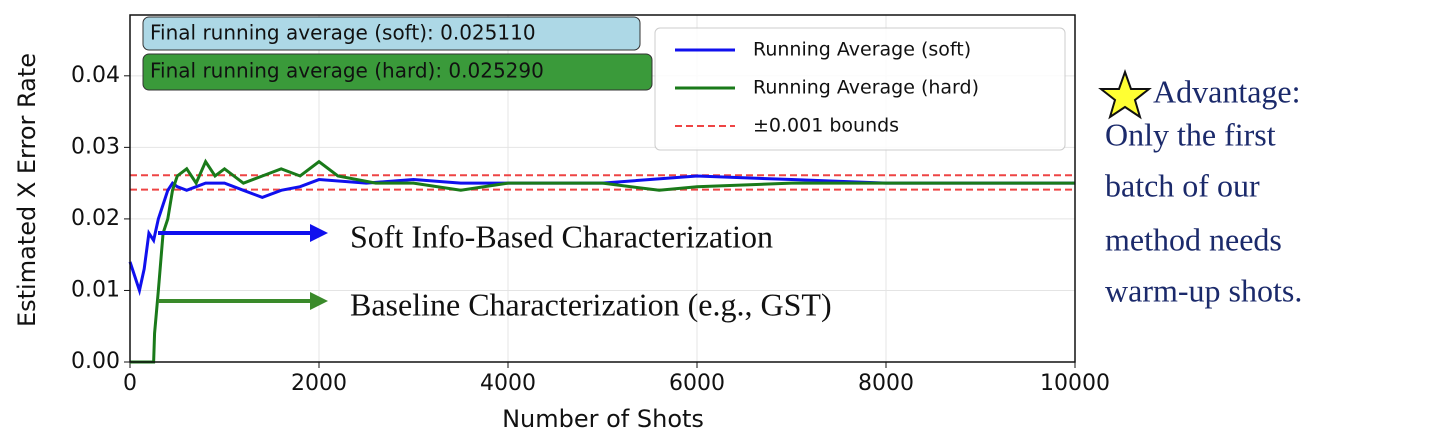 This screenshot has height=446, width=1435. What do you see at coordinates (862, 50) in the screenshot?
I see `legend-label: Running Average (soft)` at bounding box center [862, 50].